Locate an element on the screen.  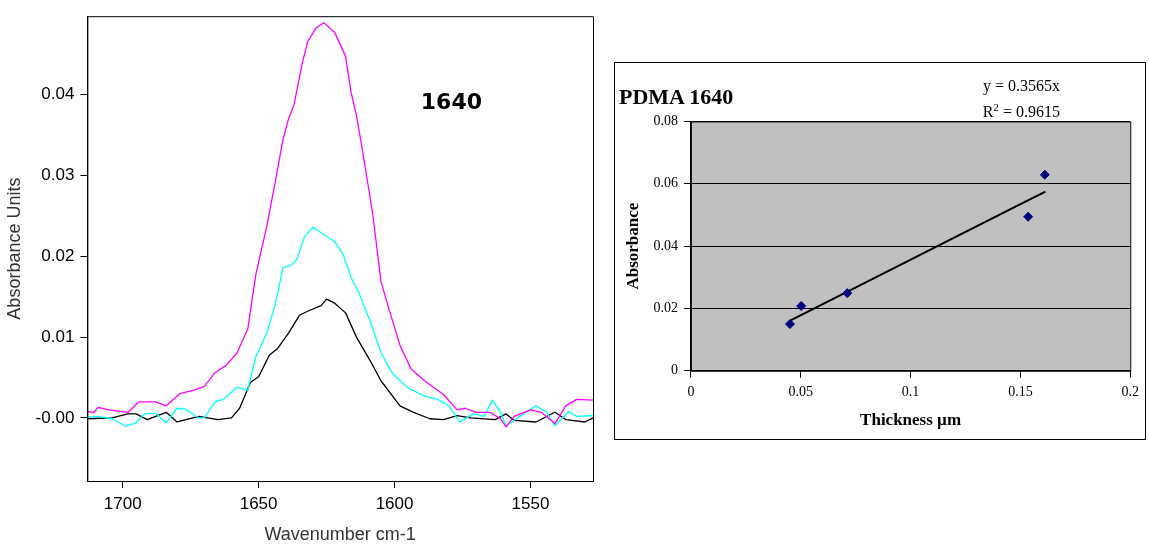
x-tick-label: 0 is located at coordinates (691, 391).